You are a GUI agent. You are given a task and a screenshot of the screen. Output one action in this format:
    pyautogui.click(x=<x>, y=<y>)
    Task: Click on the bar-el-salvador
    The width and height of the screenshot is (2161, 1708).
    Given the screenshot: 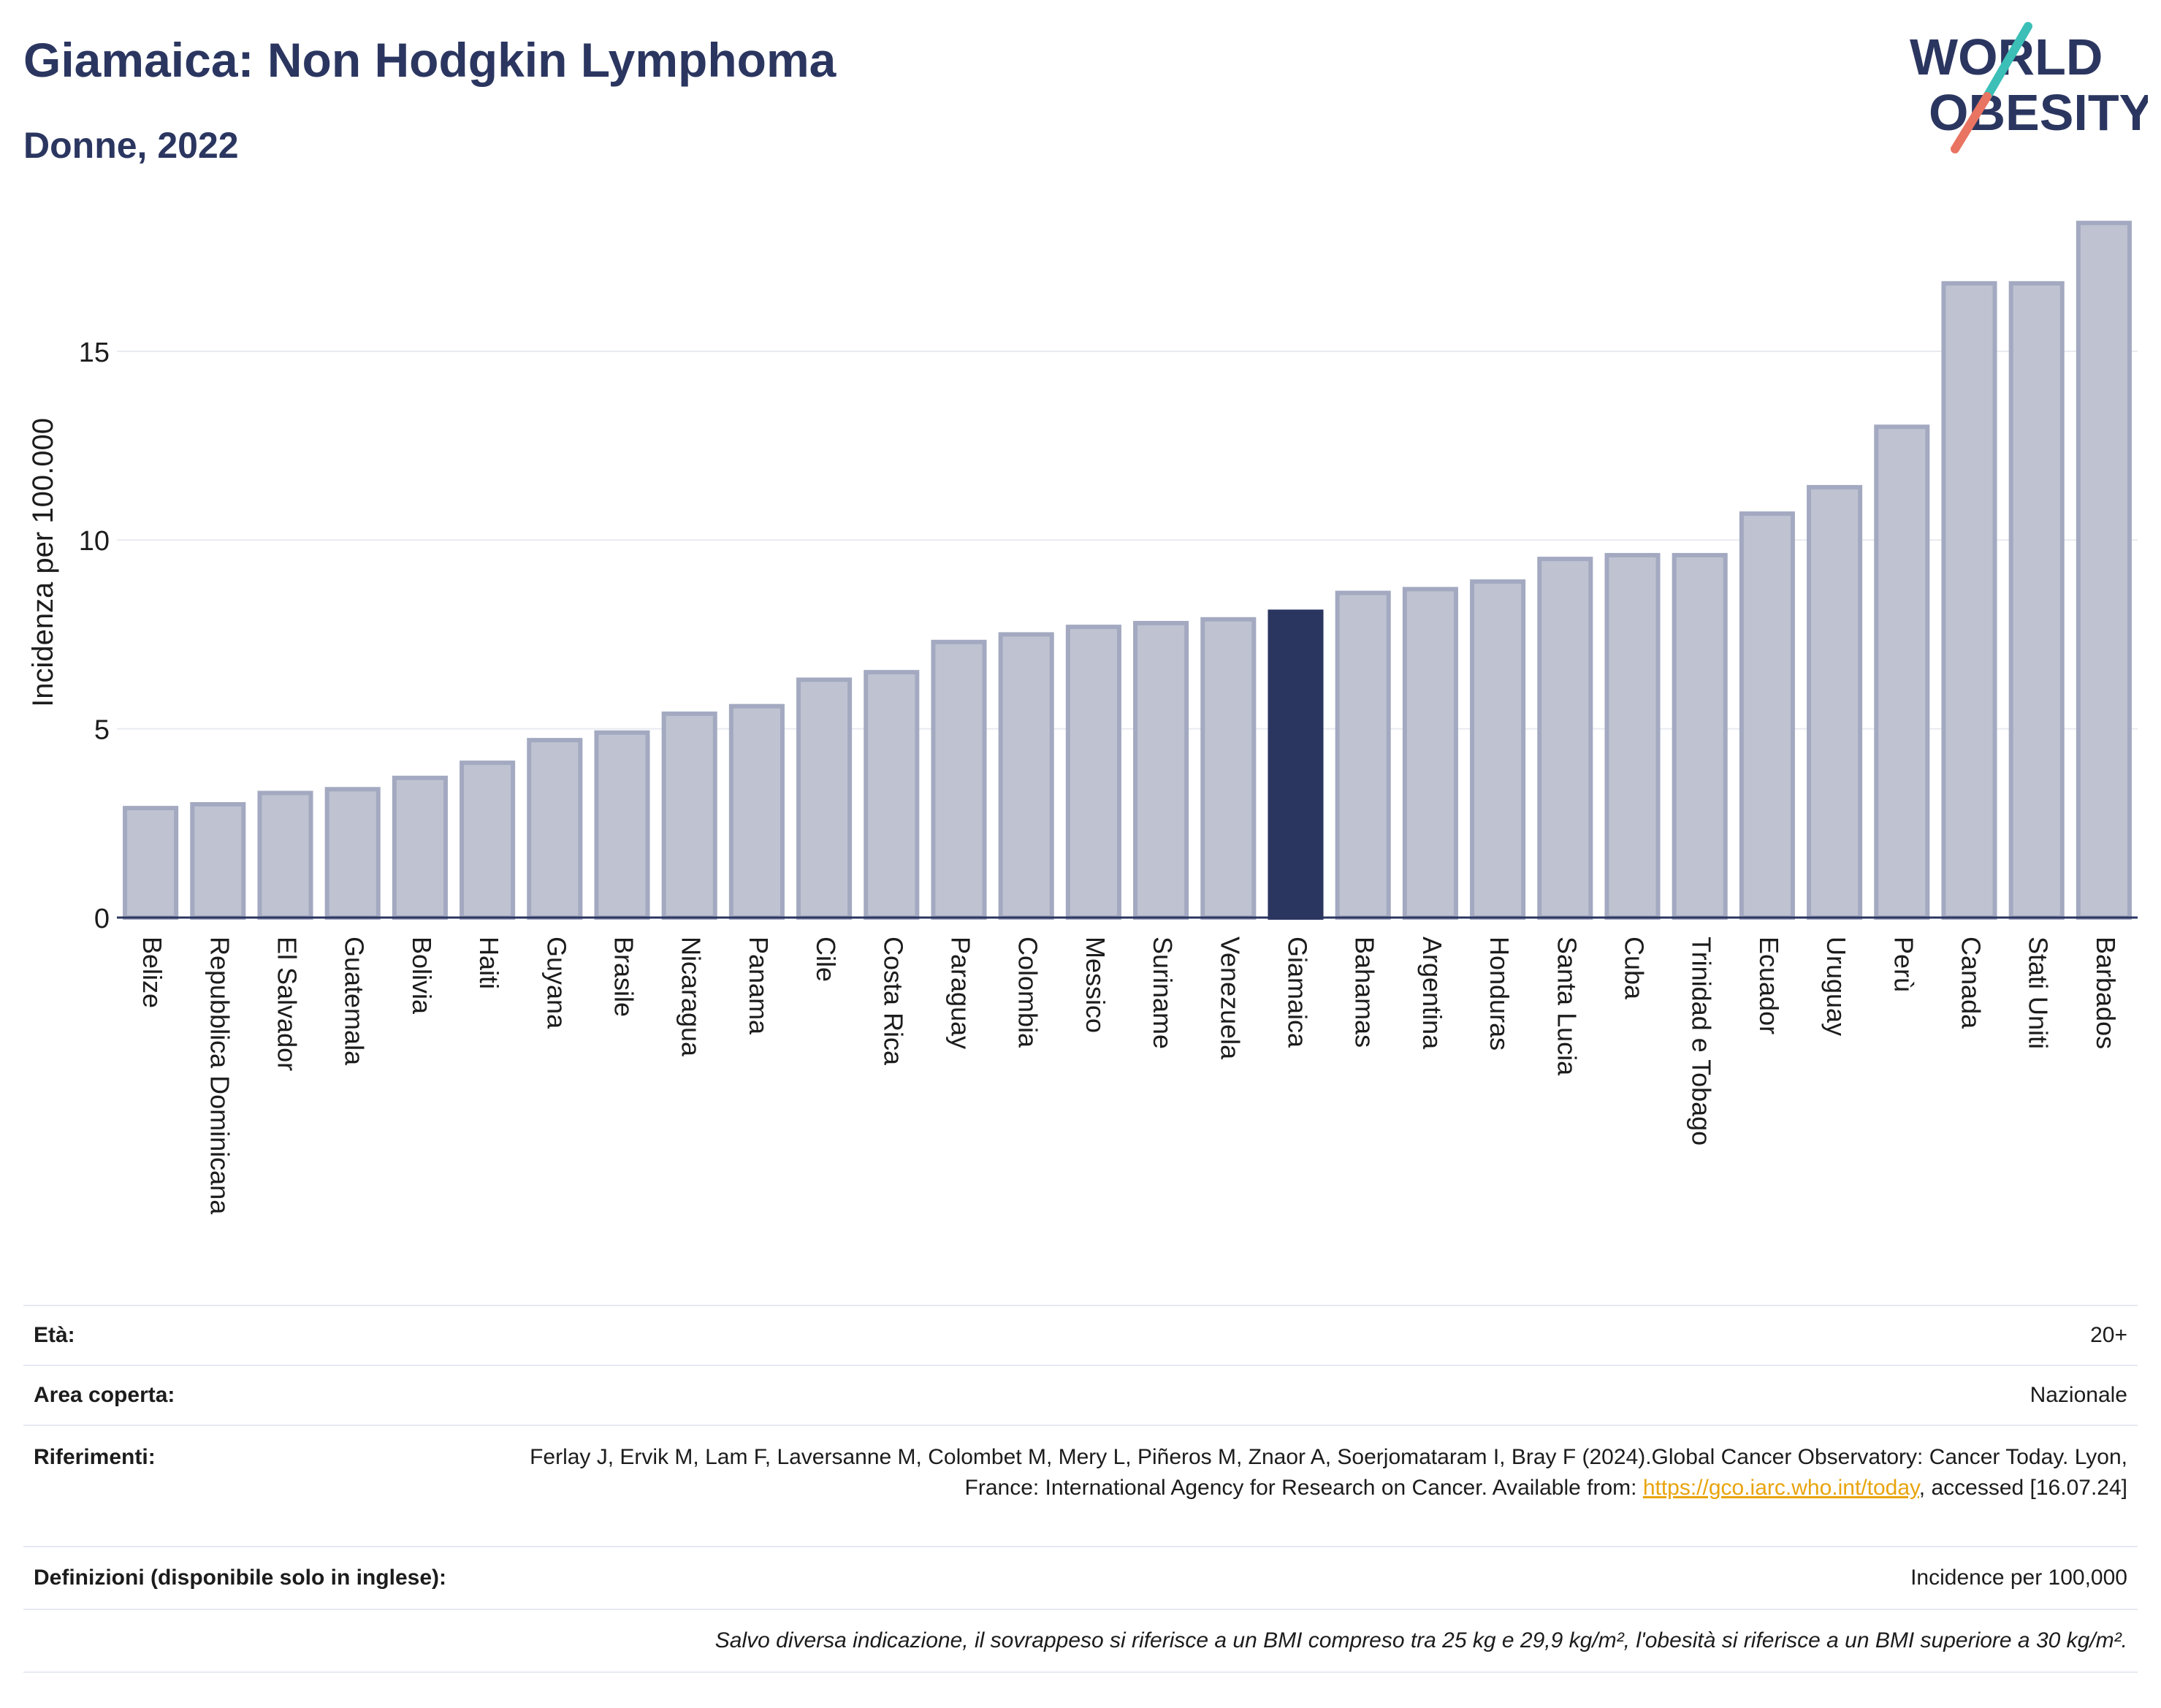 What is the action you would take?
    pyautogui.click(x=285, y=855)
    